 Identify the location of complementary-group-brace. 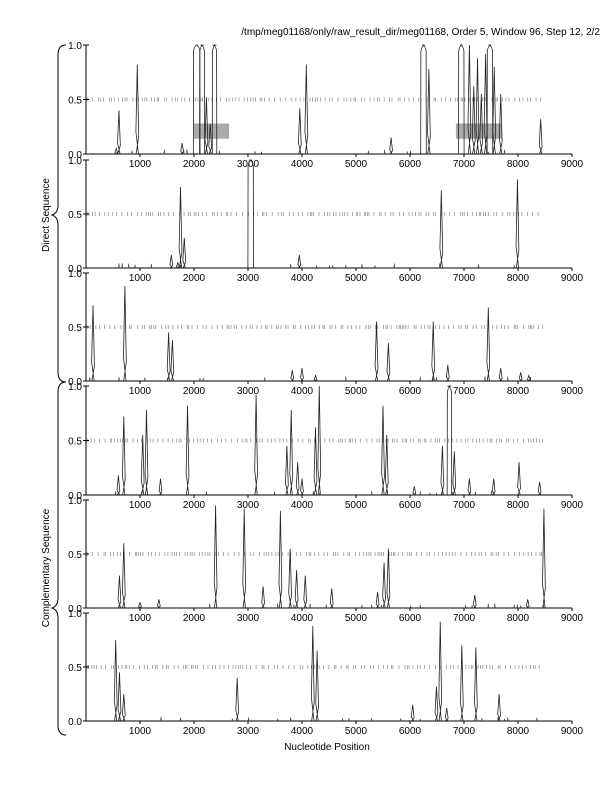
(58, 558).